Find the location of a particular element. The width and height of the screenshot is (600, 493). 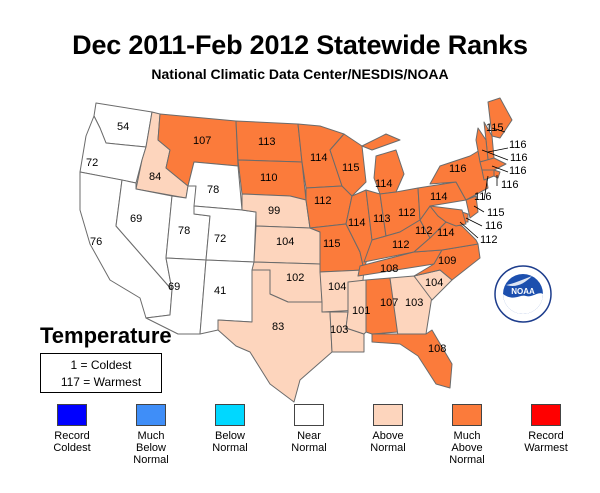

state-rank-mi: 114 is located at coordinates (384, 184).